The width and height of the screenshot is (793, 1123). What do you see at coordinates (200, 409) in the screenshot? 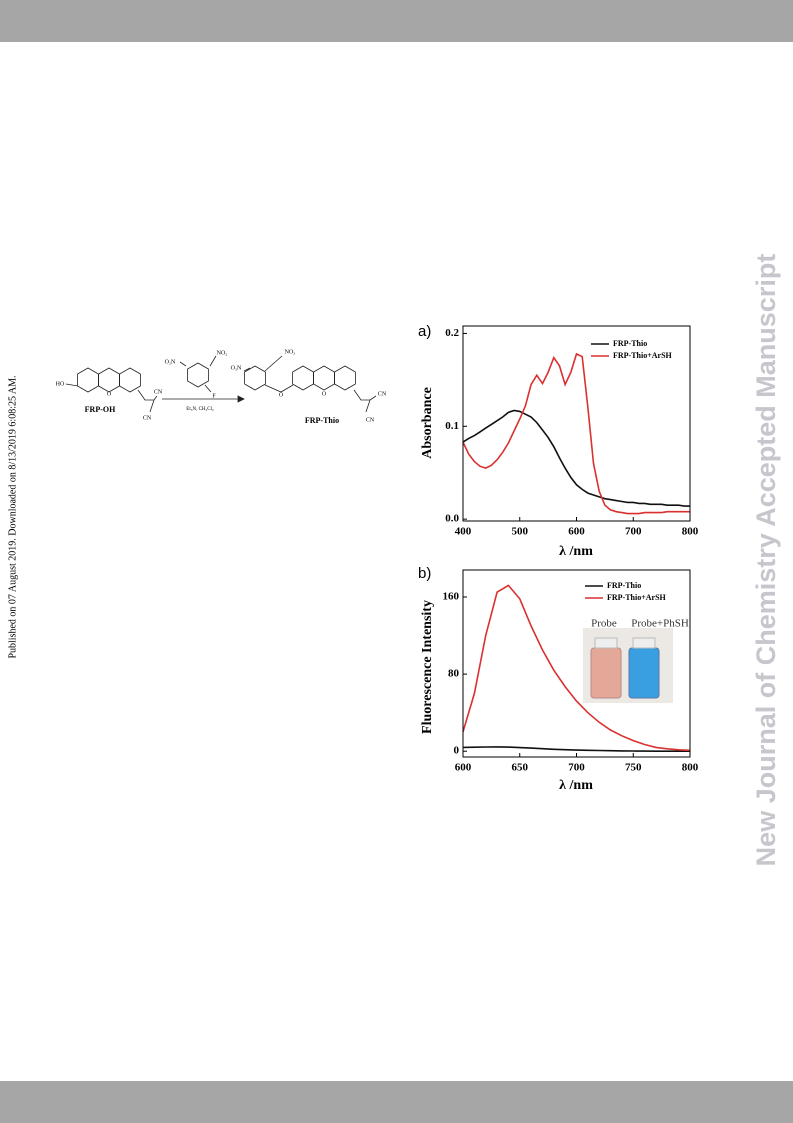
I see `reagent-label: Et₃N, CH₂Cl₂` at bounding box center [200, 409].